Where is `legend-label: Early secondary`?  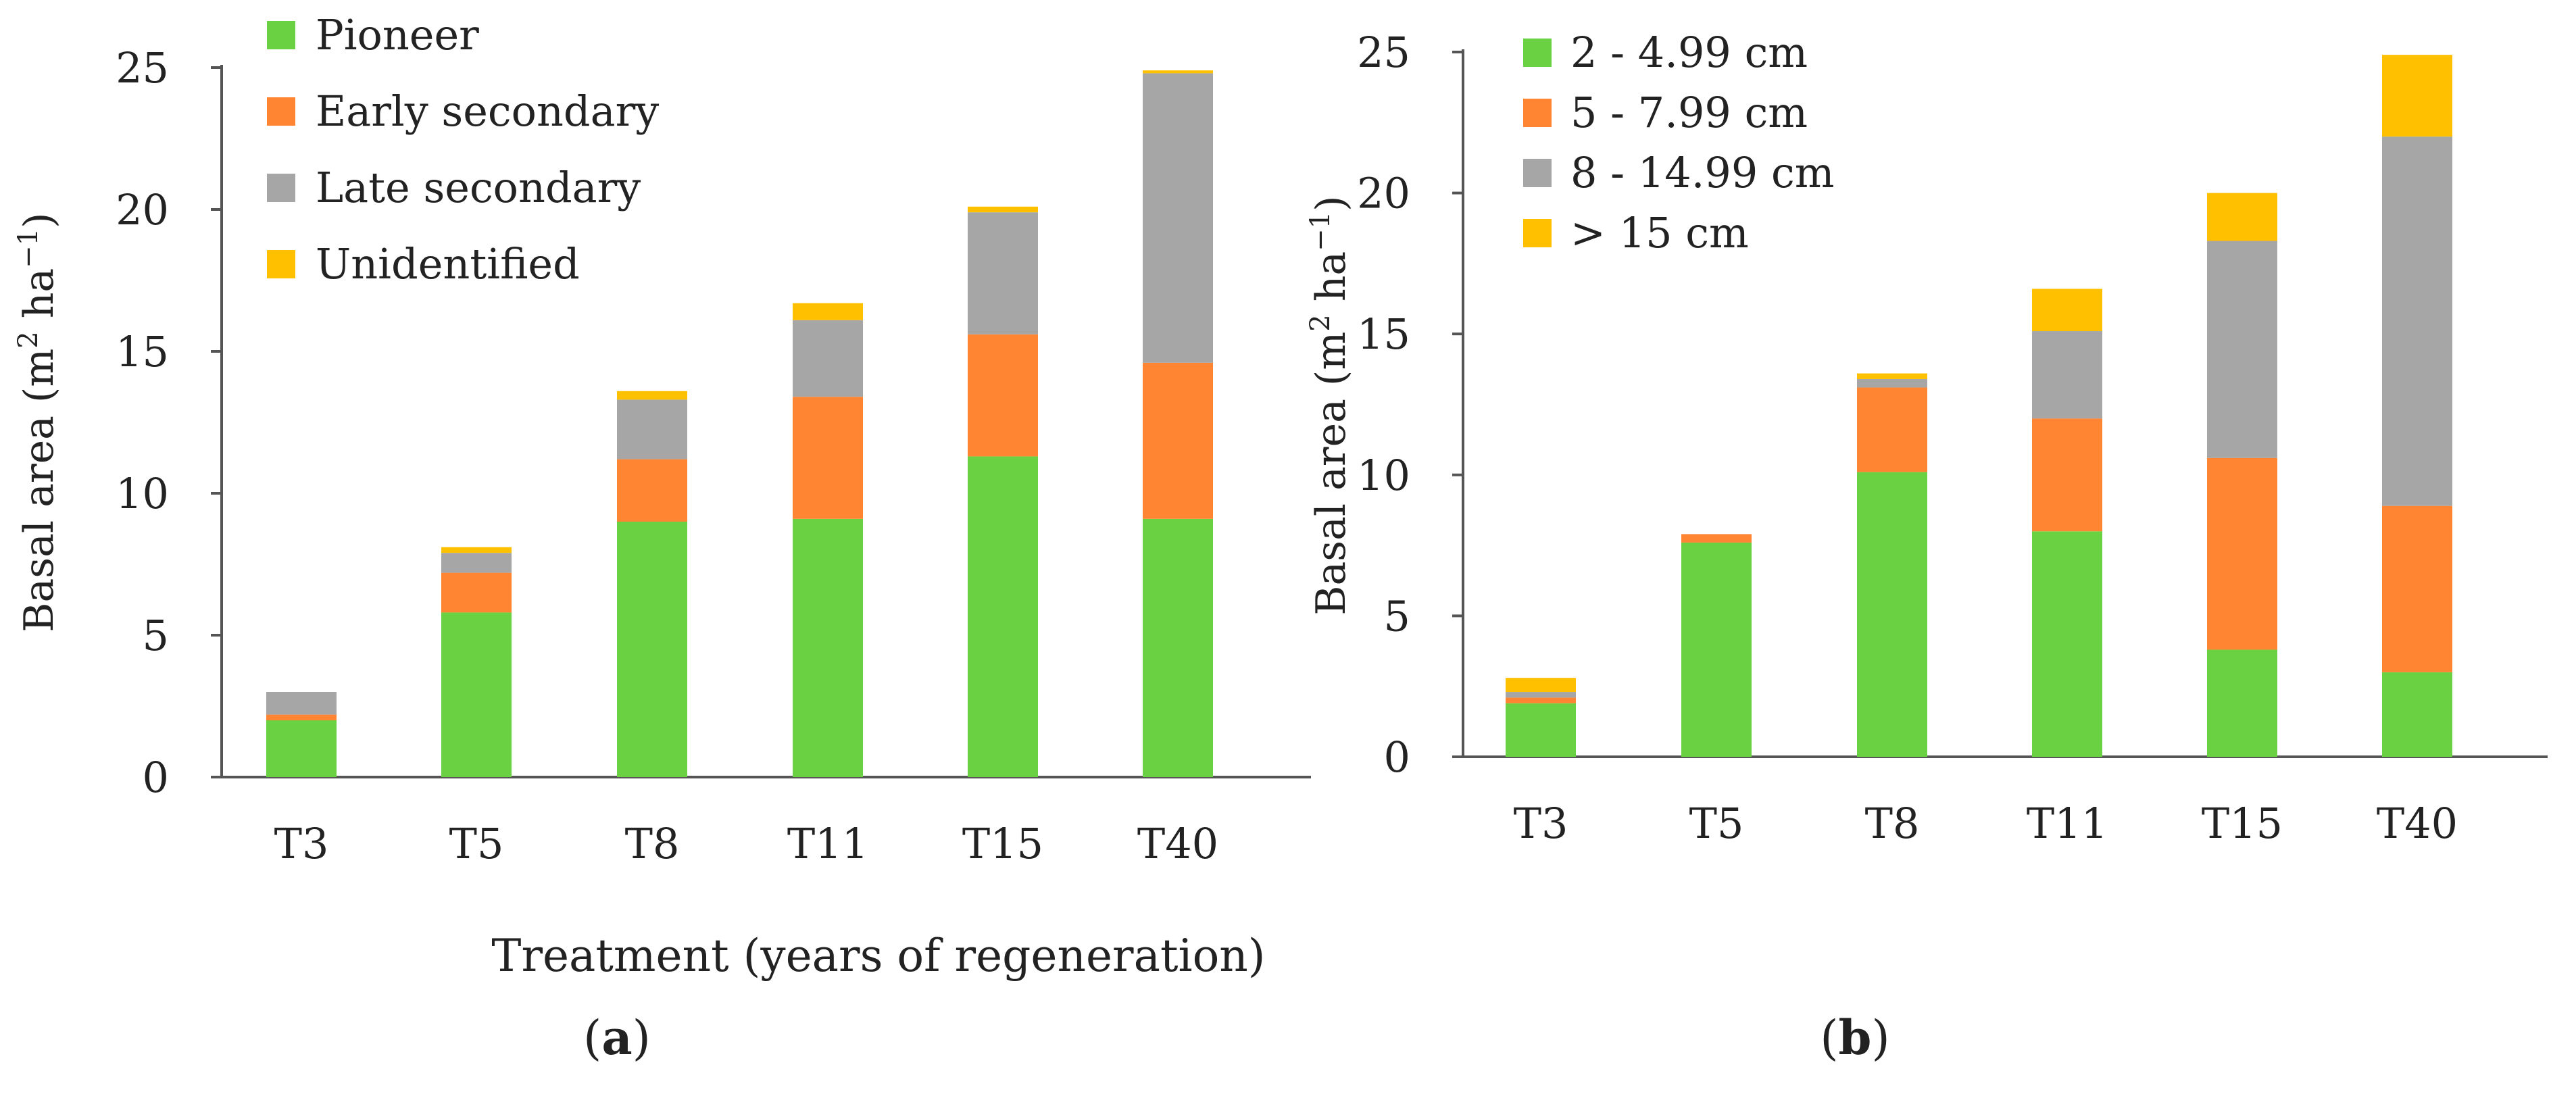
legend-label: Early secondary is located at coordinates (487, 111).